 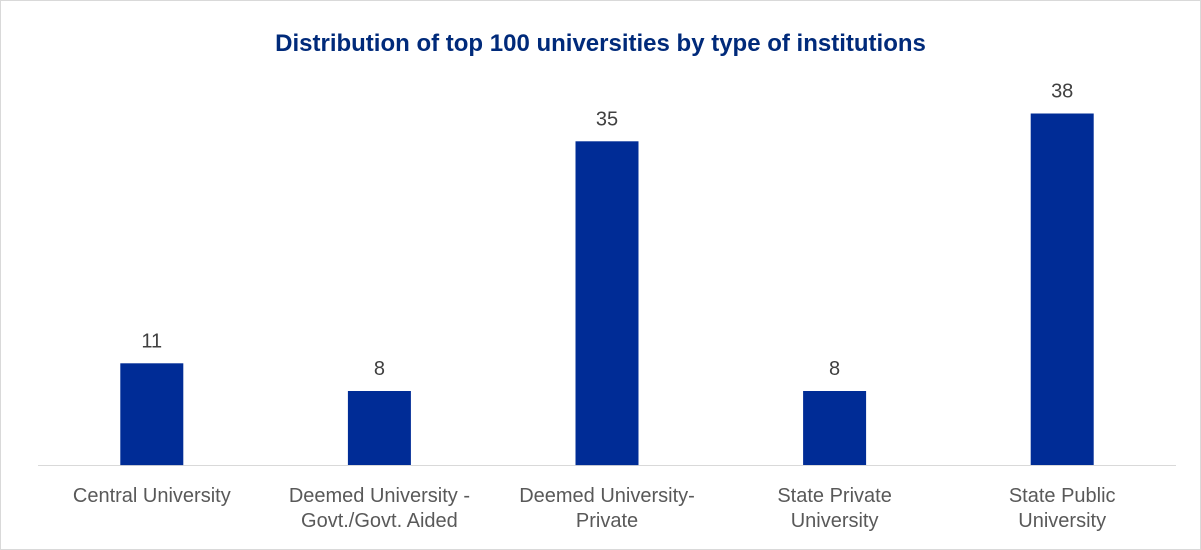 I want to click on category-label: Central University, so click(x=152, y=496).